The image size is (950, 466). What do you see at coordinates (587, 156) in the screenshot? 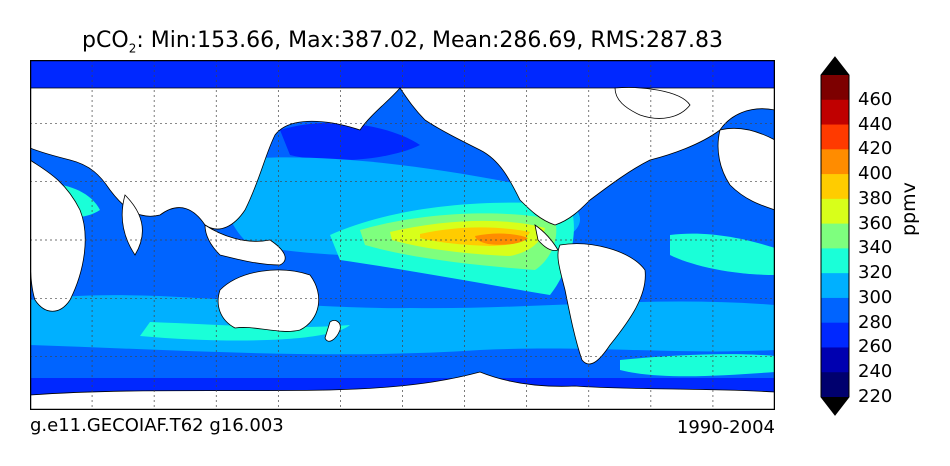
I see `north-america-land` at bounding box center [587, 156].